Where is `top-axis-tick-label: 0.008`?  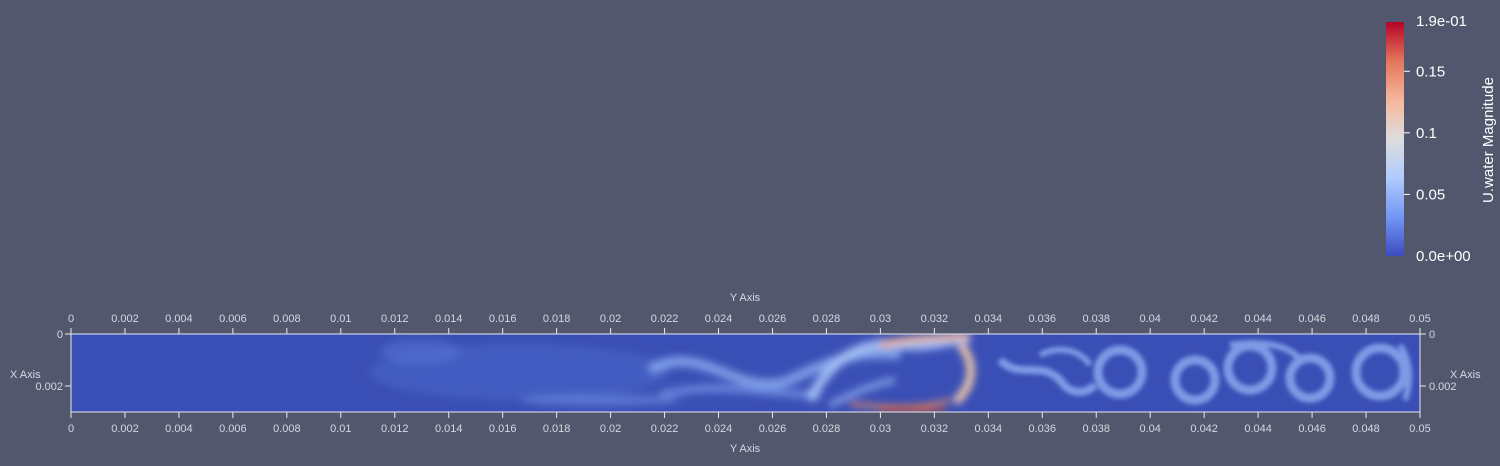 top-axis-tick-label: 0.008 is located at coordinates (287, 319).